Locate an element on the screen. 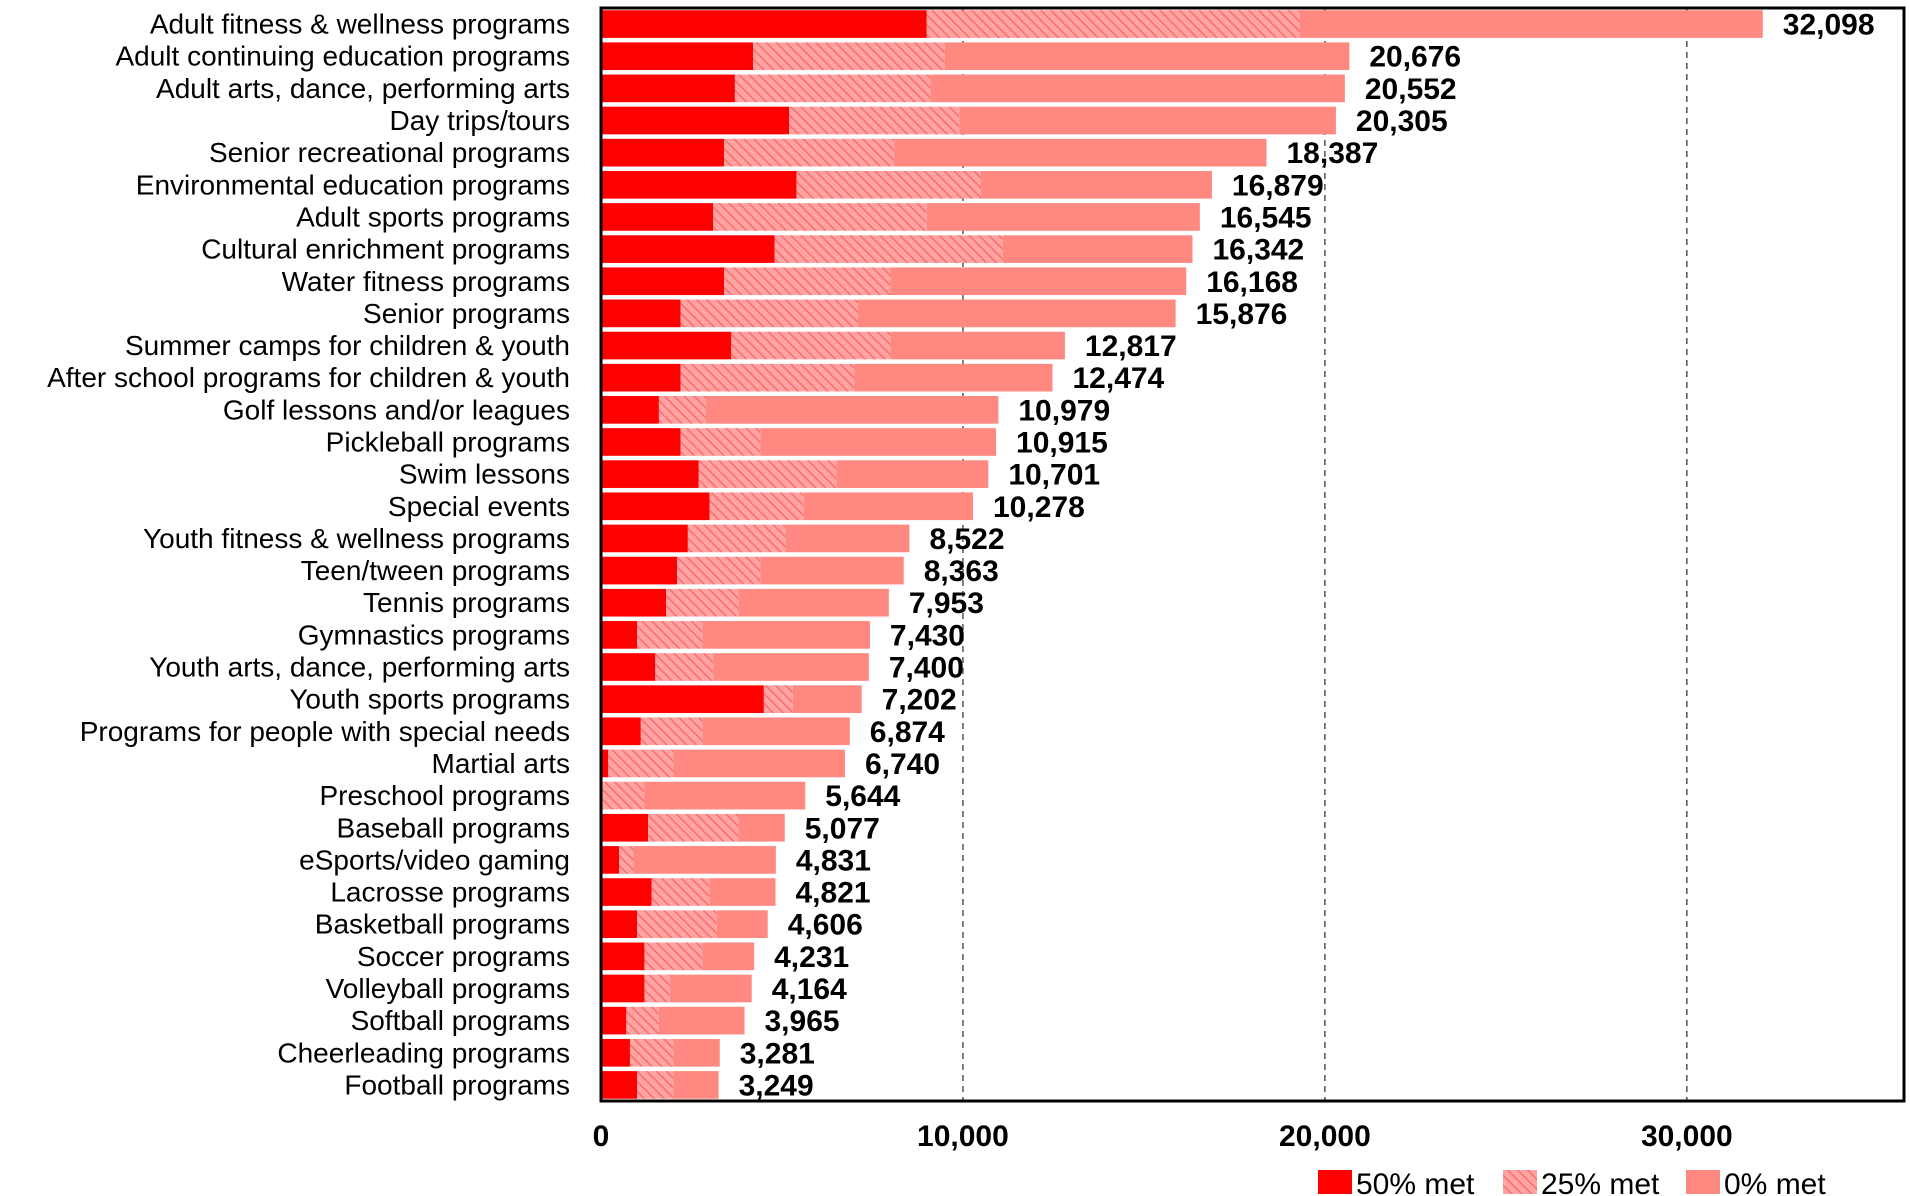 This screenshot has height=1196, width=1910. category-label: Preschool programs is located at coordinates (444, 795).